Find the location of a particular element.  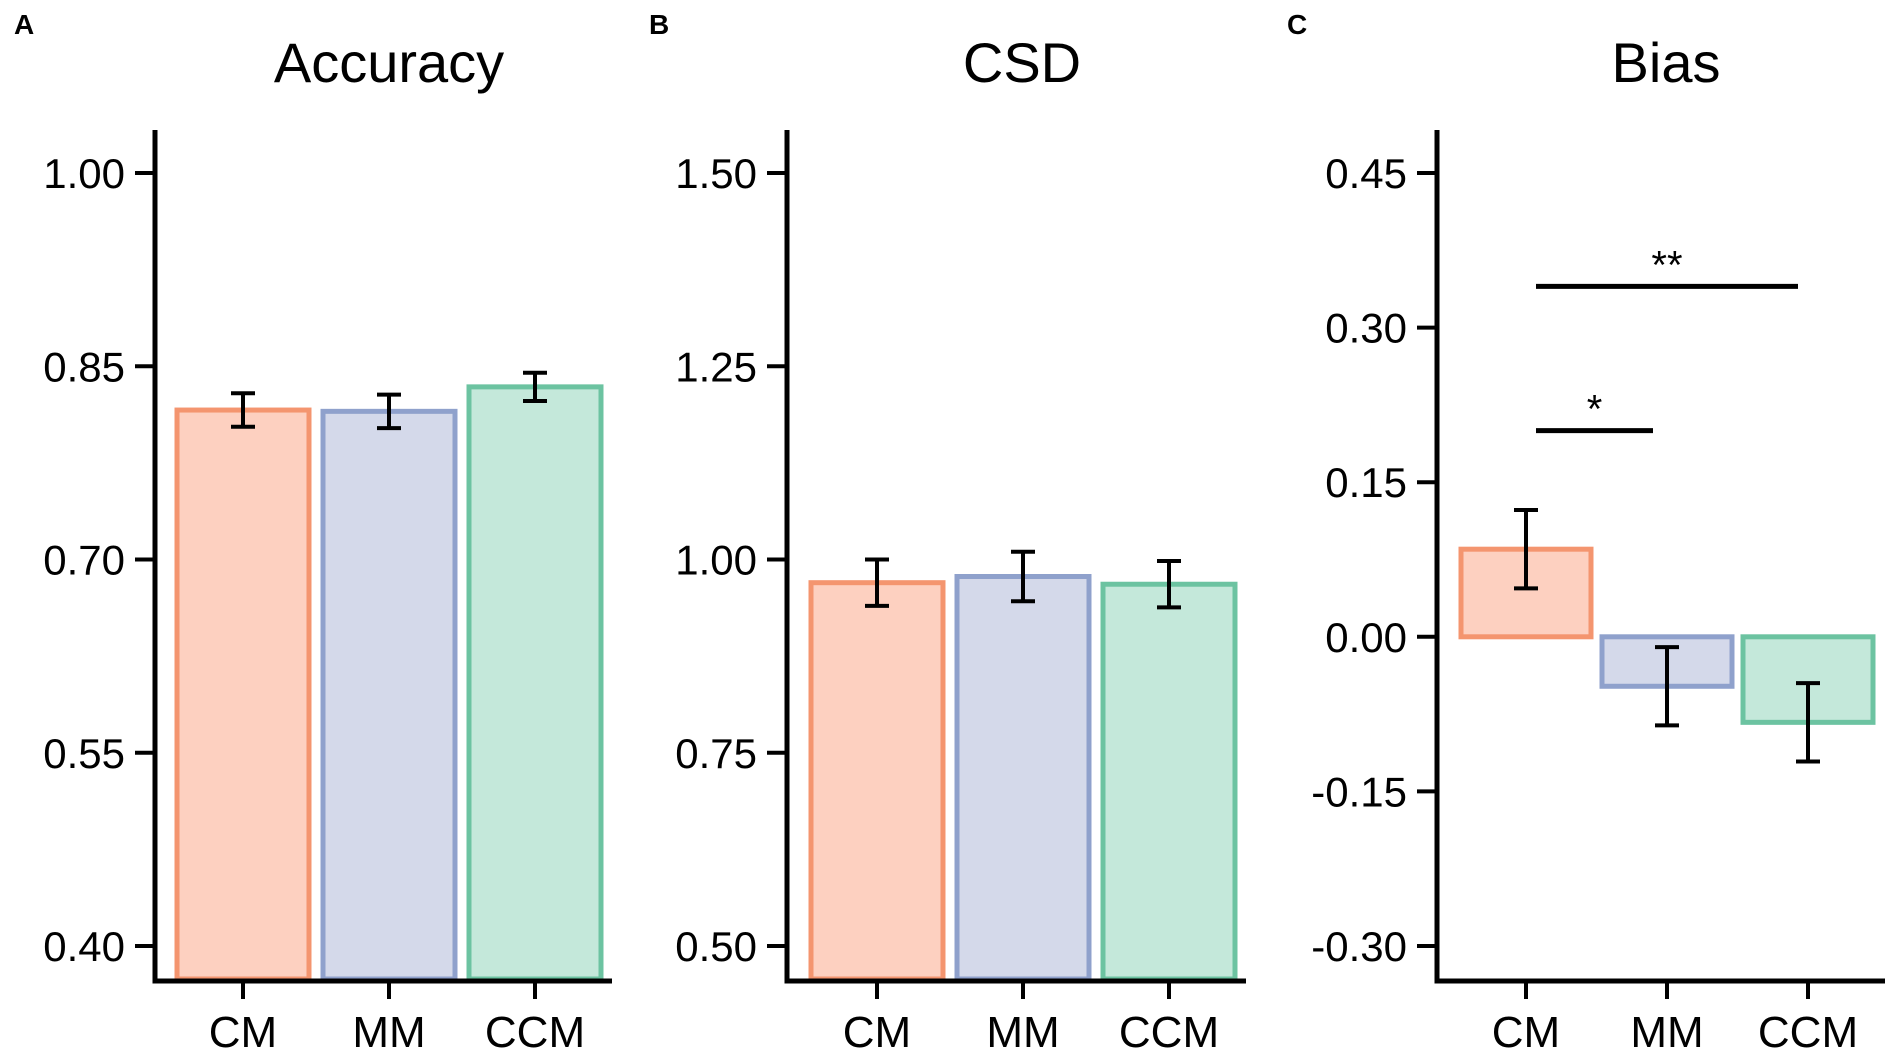

chart1-bar-mm is located at coordinates (1023, 778).